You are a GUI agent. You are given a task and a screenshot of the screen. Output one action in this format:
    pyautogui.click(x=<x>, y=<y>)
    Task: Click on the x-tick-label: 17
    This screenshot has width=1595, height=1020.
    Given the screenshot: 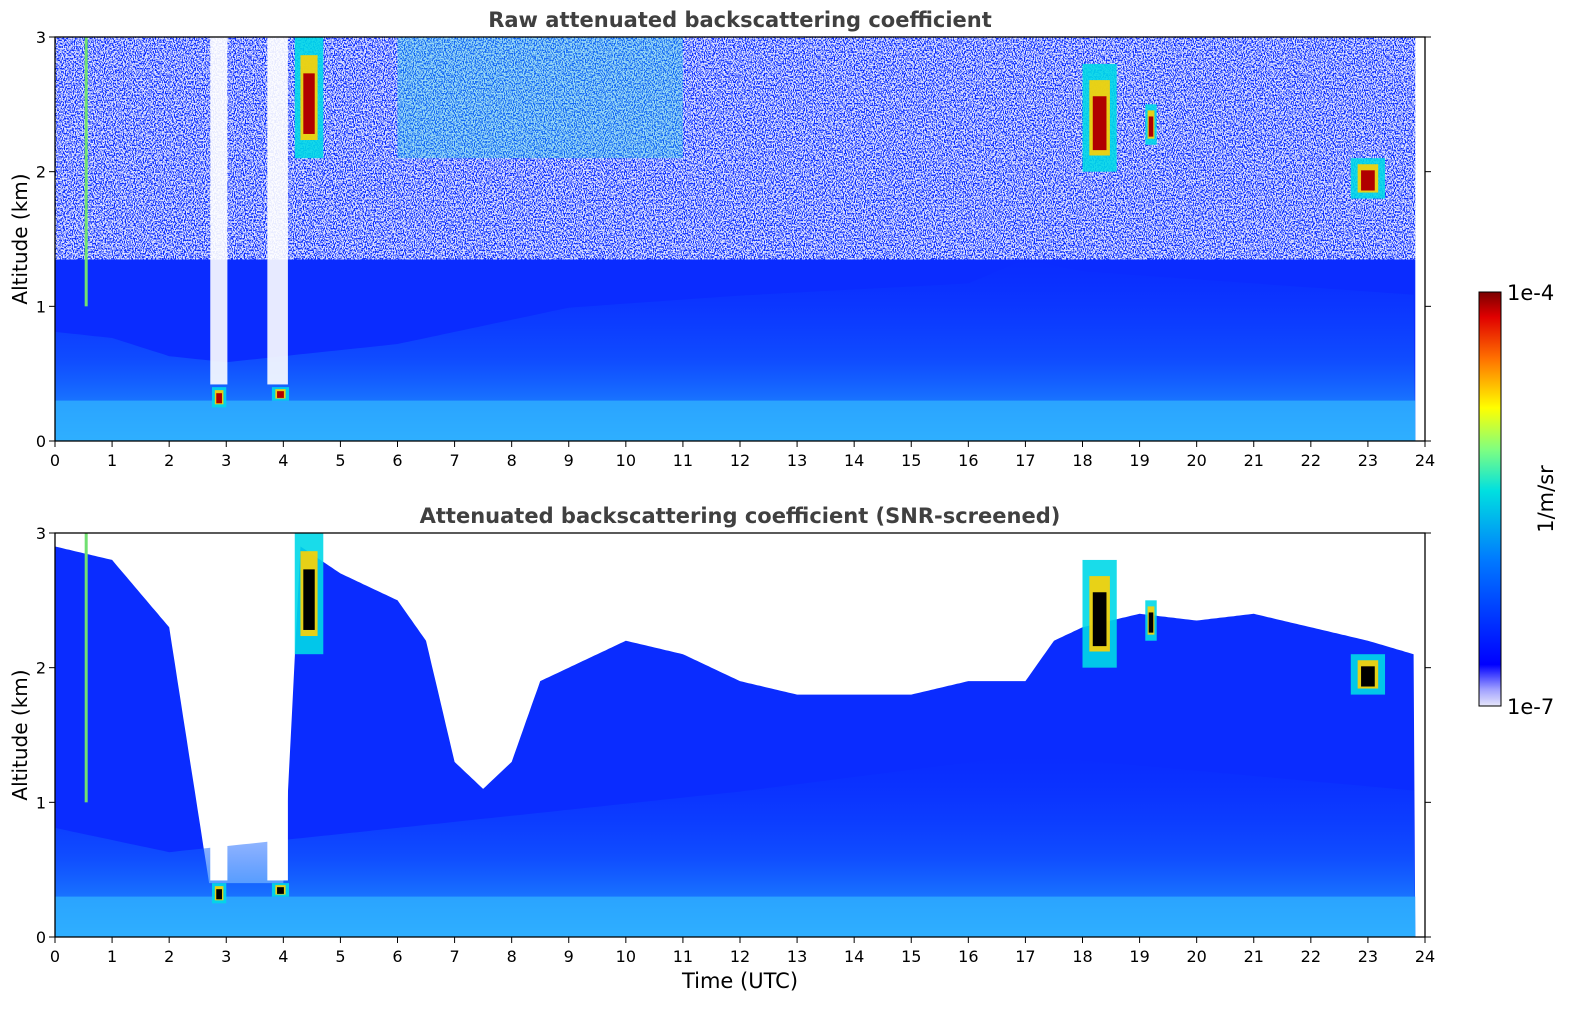 What is the action you would take?
    pyautogui.click(x=1025, y=460)
    